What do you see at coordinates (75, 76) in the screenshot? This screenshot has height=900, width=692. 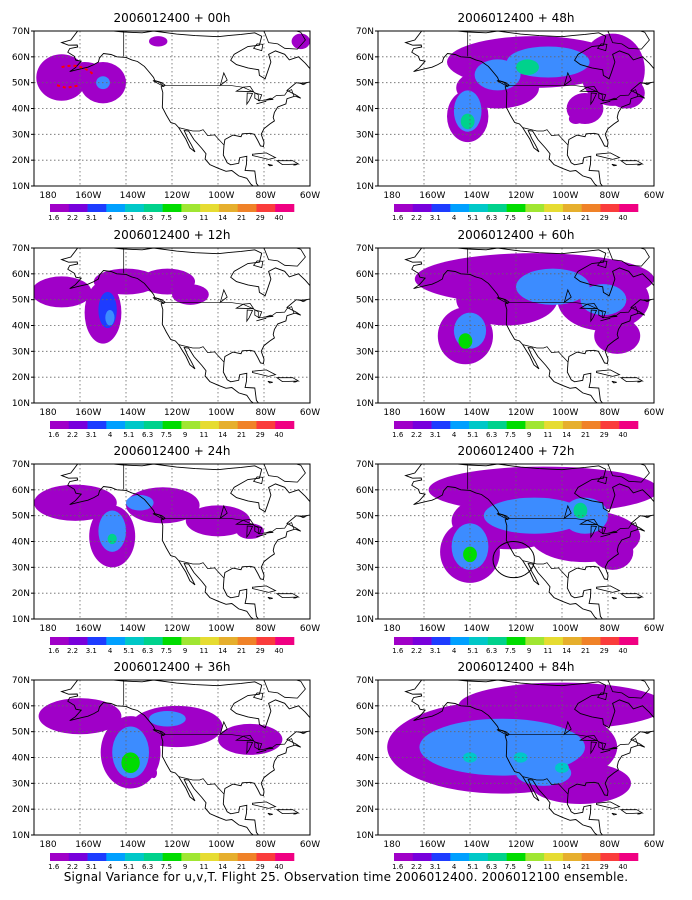 I see `flight-track` at bounding box center [75, 76].